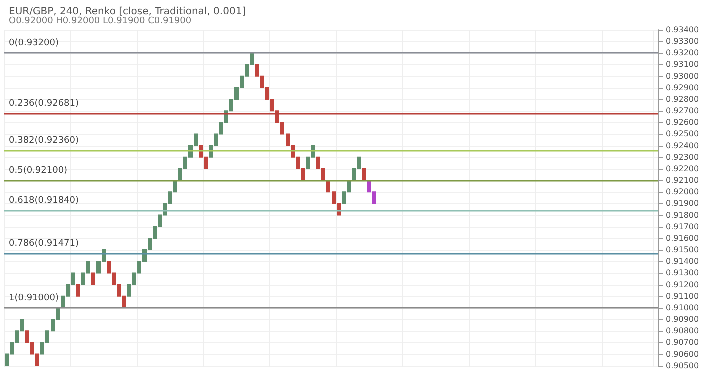 The image size is (720, 371). What do you see at coordinates (683, 145) in the screenshot?
I see `y-tick-label: 0.92400` at bounding box center [683, 145].